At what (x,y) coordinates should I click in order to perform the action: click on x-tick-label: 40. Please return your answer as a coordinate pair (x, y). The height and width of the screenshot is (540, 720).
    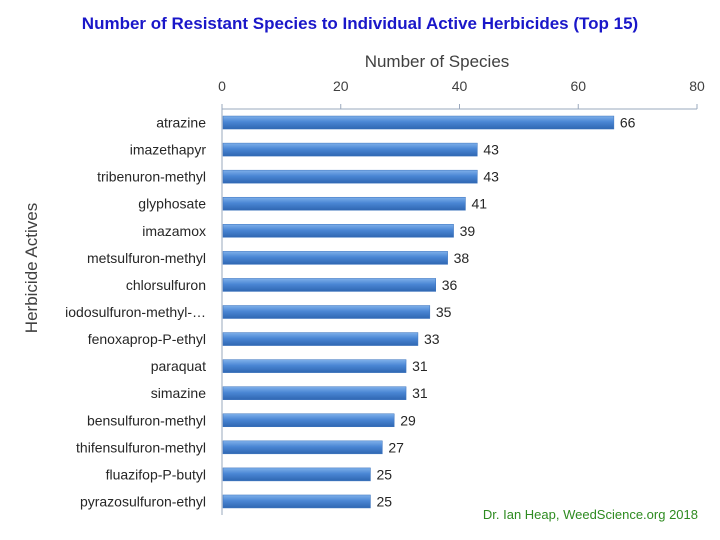
    Looking at the image, I should click on (460, 86).